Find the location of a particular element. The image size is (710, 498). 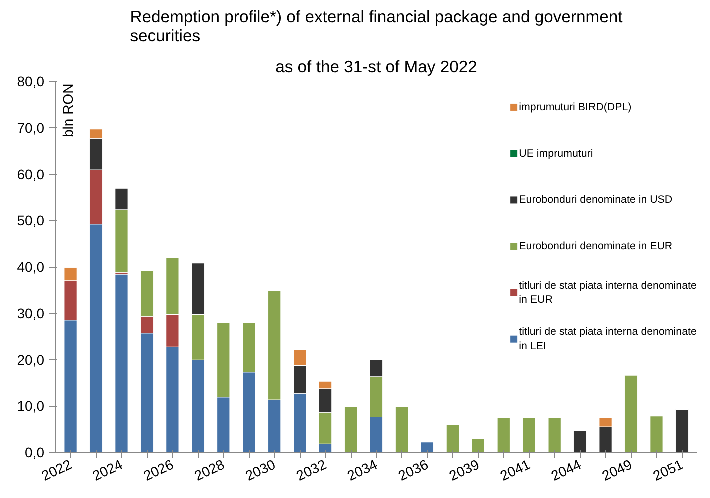

y-tick-label: 40,0 is located at coordinates (31, 267).